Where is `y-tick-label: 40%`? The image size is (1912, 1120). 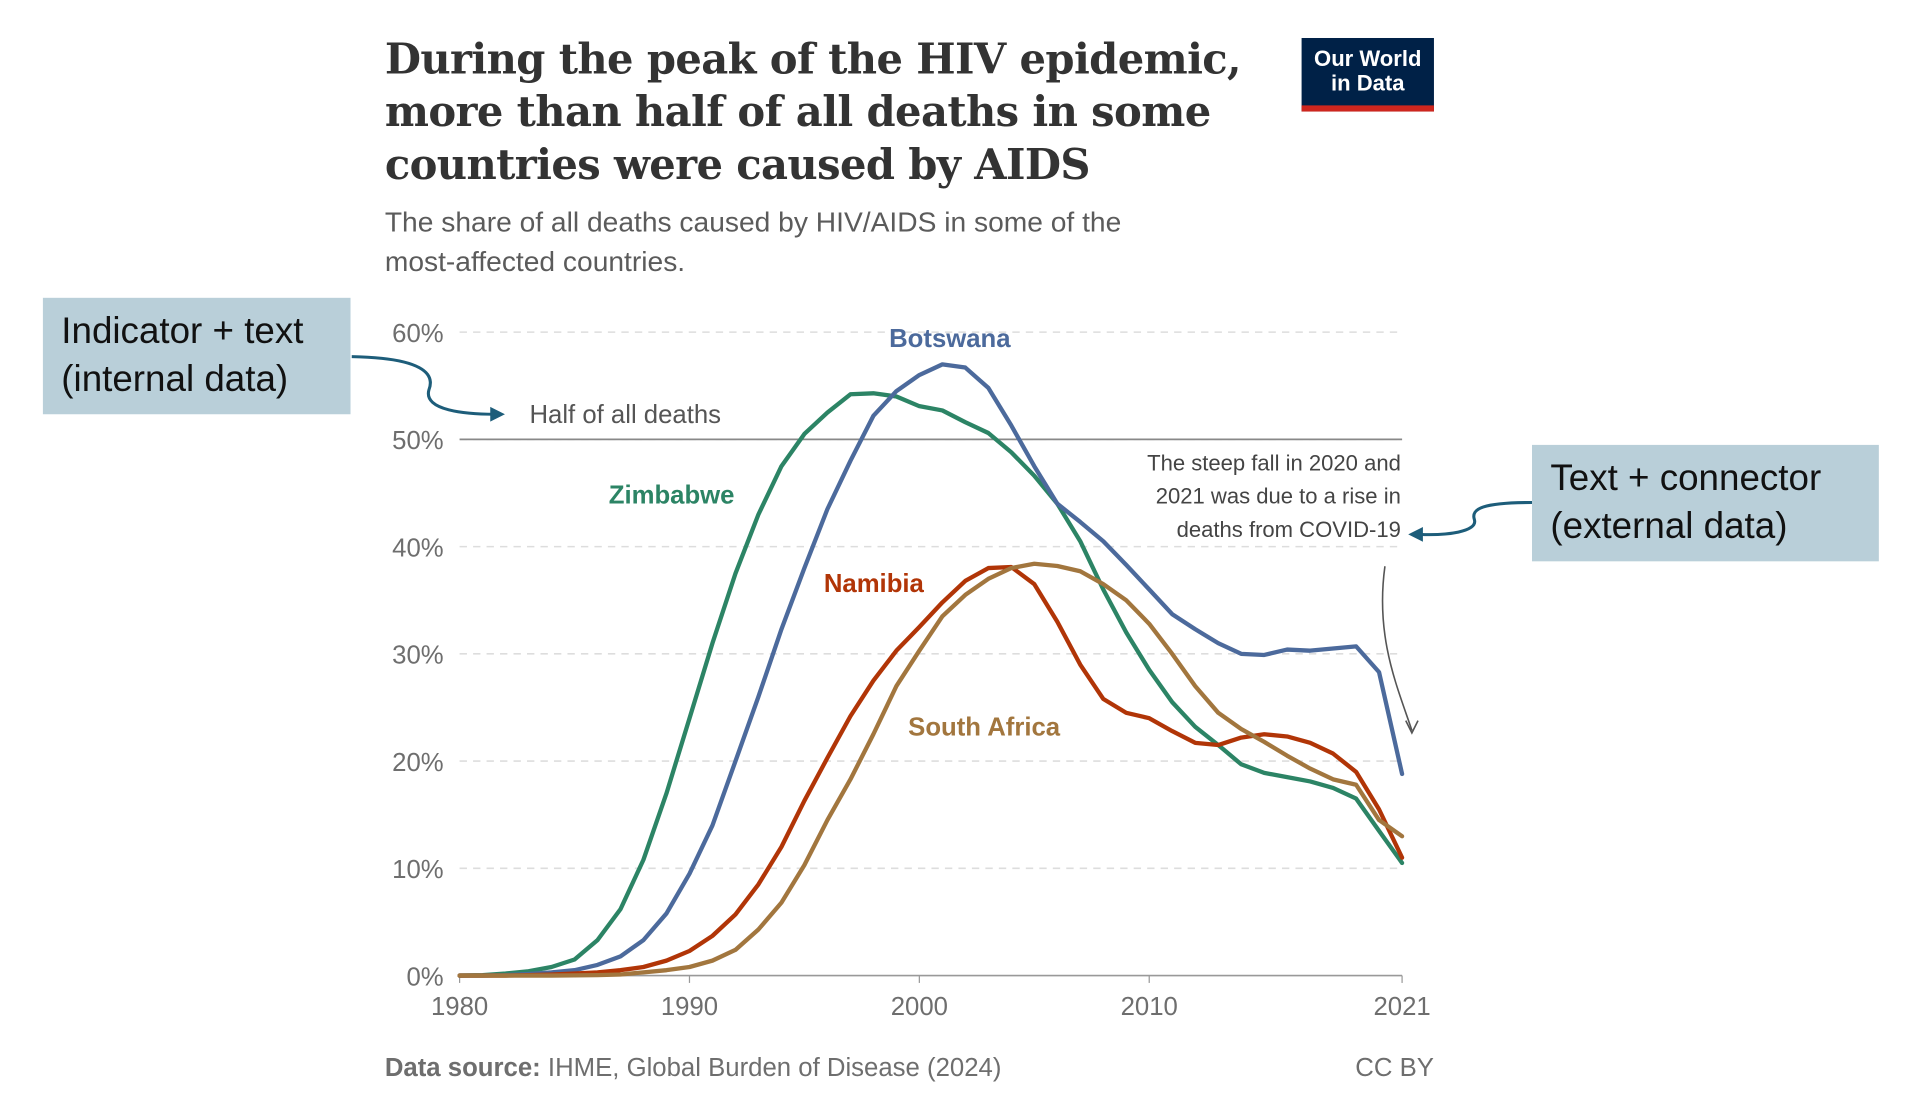
y-tick-label: 40% is located at coordinates (417, 548).